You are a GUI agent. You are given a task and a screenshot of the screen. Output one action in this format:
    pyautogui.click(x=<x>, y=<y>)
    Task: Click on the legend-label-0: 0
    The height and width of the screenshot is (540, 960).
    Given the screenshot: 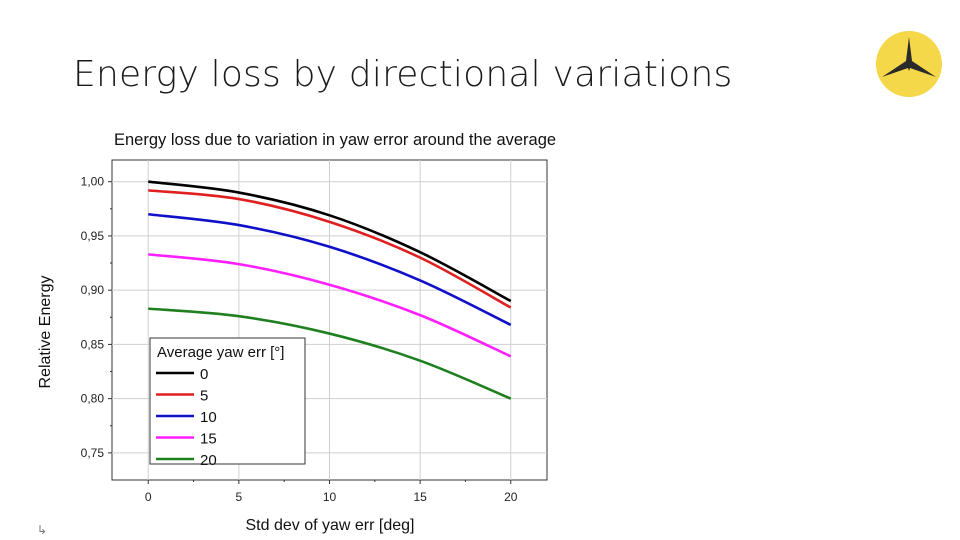 What is the action you would take?
    pyautogui.click(x=204, y=374)
    